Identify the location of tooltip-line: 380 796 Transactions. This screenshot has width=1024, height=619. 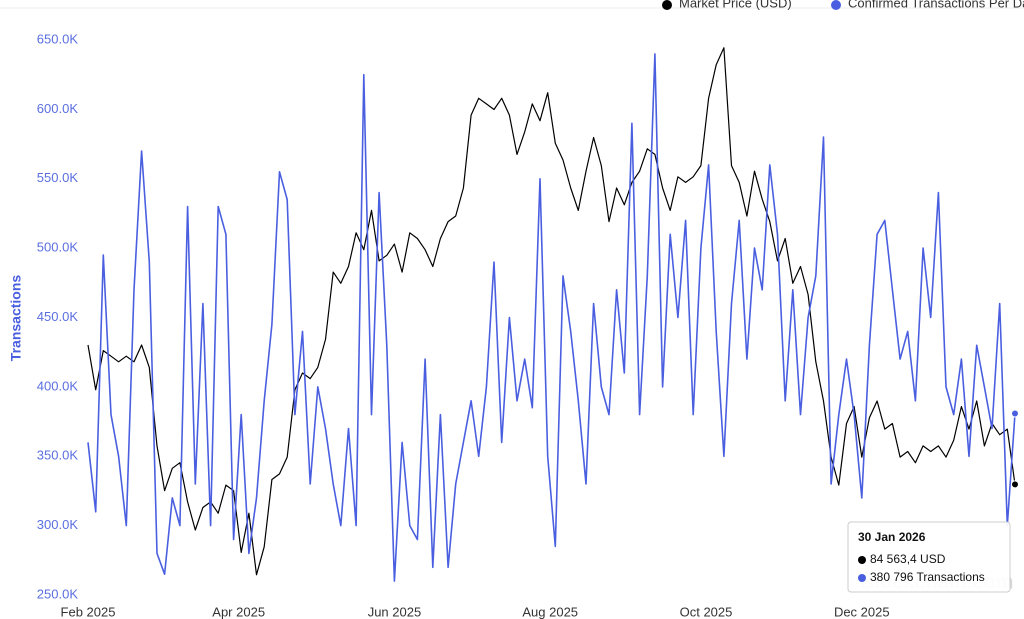
(927, 577).